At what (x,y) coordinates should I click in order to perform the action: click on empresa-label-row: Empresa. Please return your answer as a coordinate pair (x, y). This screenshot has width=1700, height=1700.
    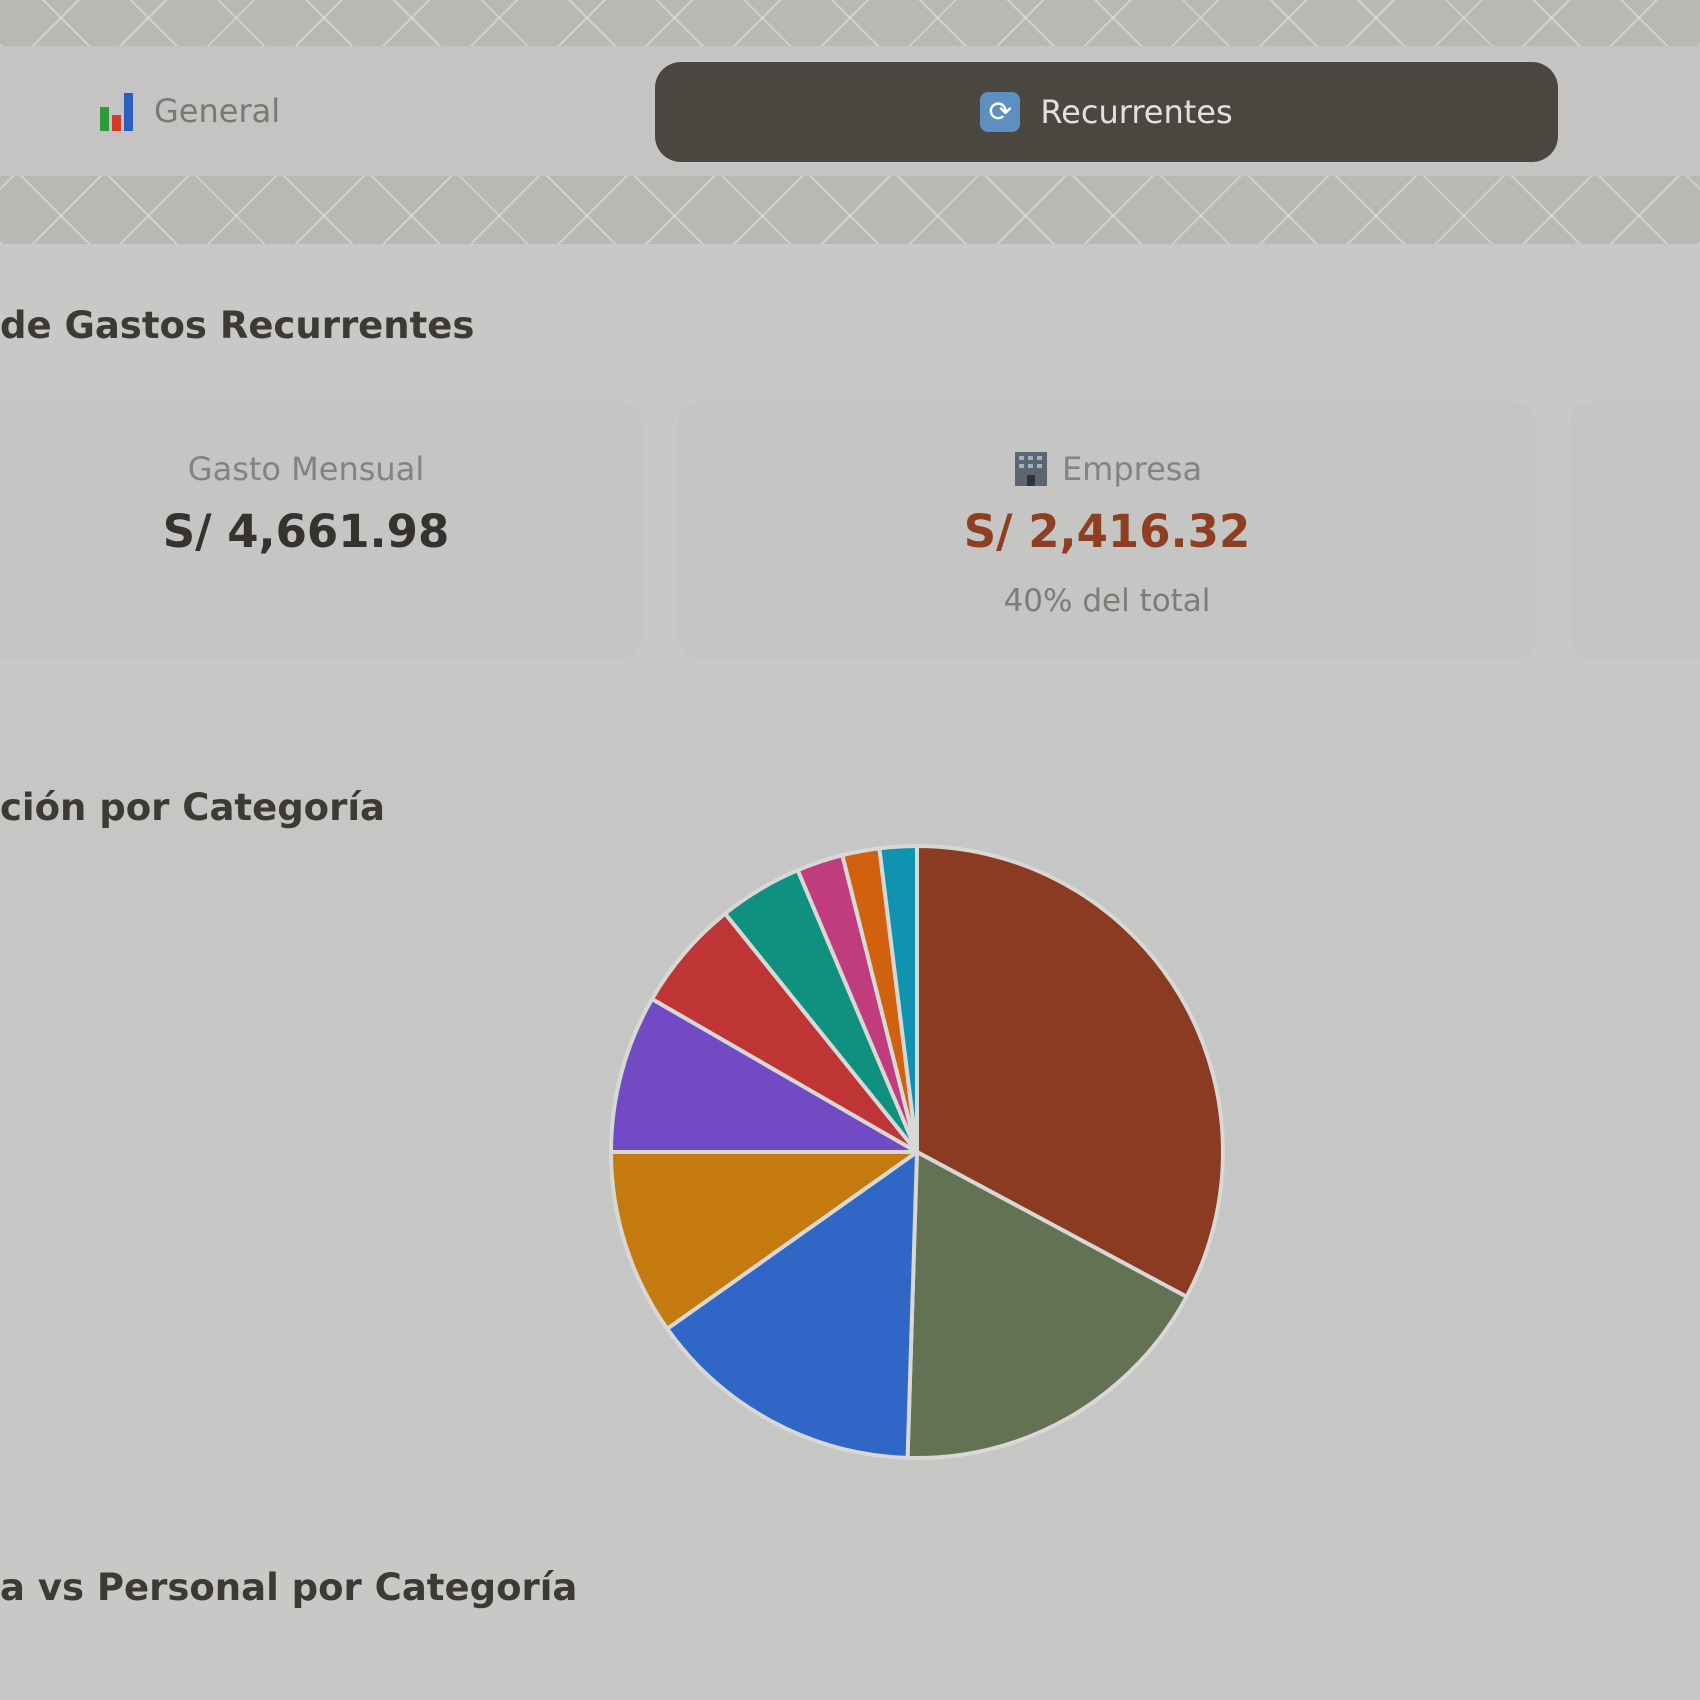
    Looking at the image, I should click on (1107, 469).